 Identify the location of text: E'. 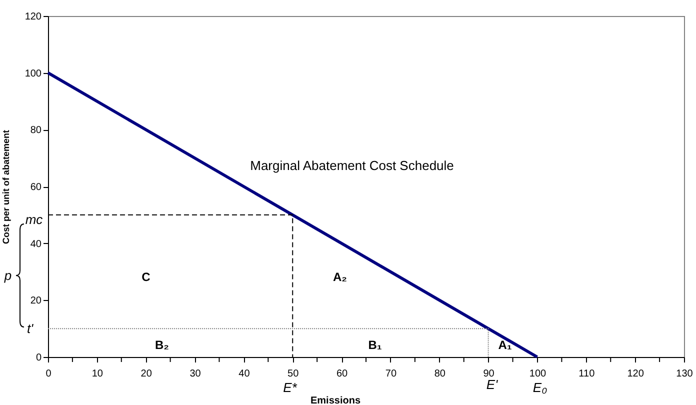
(492, 384).